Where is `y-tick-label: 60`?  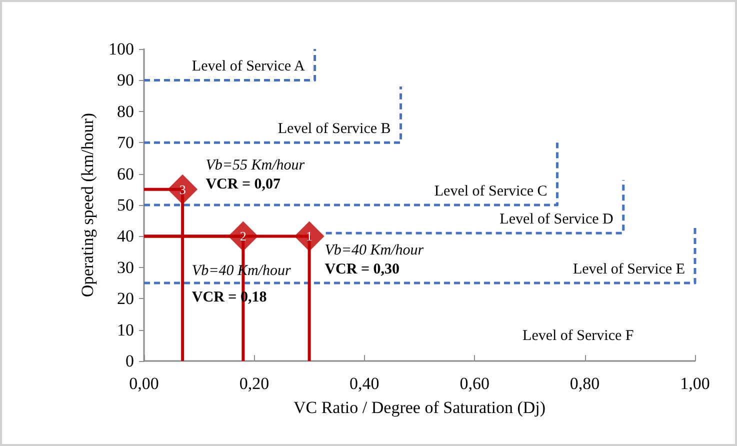 y-tick-label: 60 is located at coordinates (125, 174).